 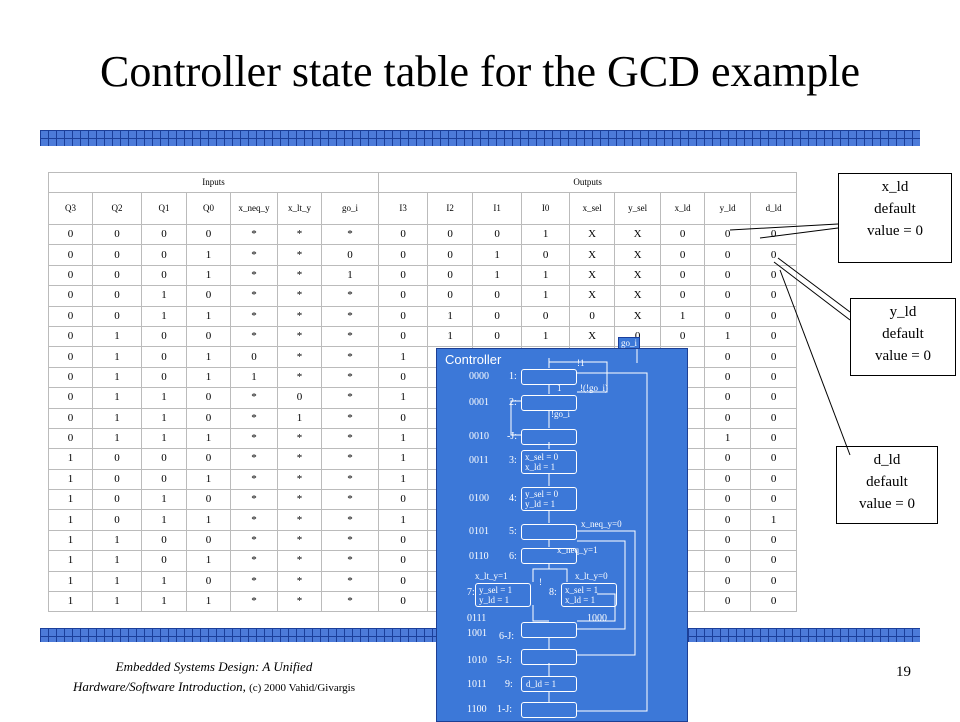 What do you see at coordinates (683, 208) in the screenshot?
I see `column-header-x-ld: x_ld` at bounding box center [683, 208].